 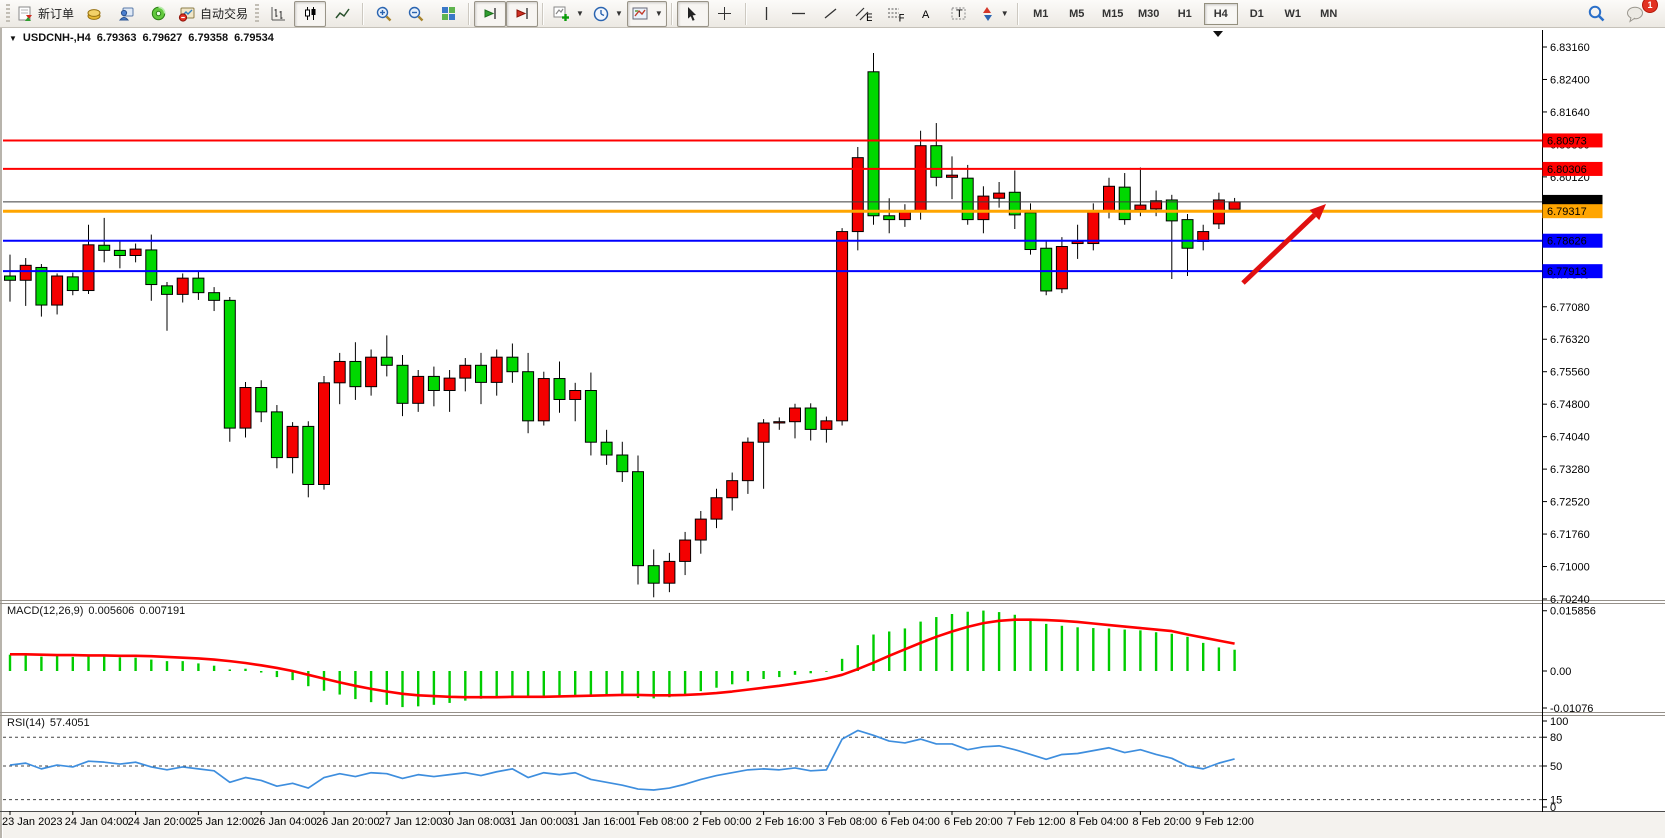 What do you see at coordinates (772, 206) in the screenshot?
I see `level-lines` at bounding box center [772, 206].